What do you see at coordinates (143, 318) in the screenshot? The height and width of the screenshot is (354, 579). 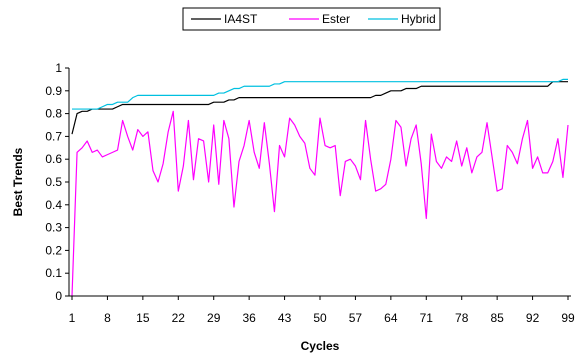 I see `x-tick-label: 15` at bounding box center [143, 318].